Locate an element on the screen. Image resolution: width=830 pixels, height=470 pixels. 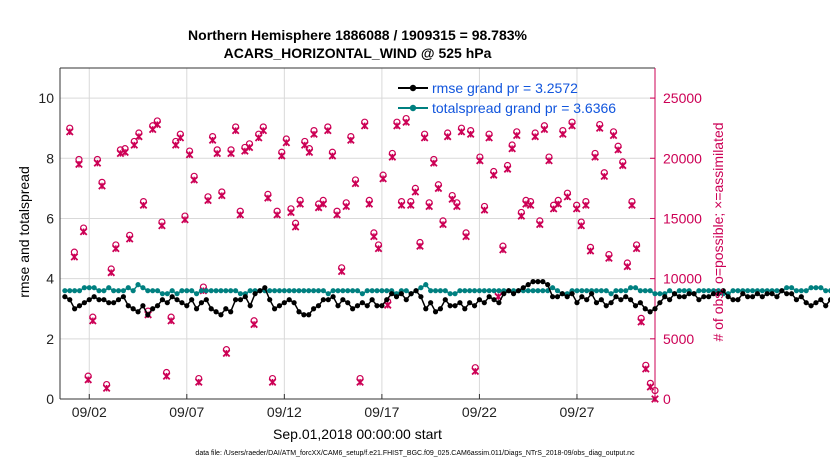
x-tick-label: 09/12 is located at coordinates (284, 412).